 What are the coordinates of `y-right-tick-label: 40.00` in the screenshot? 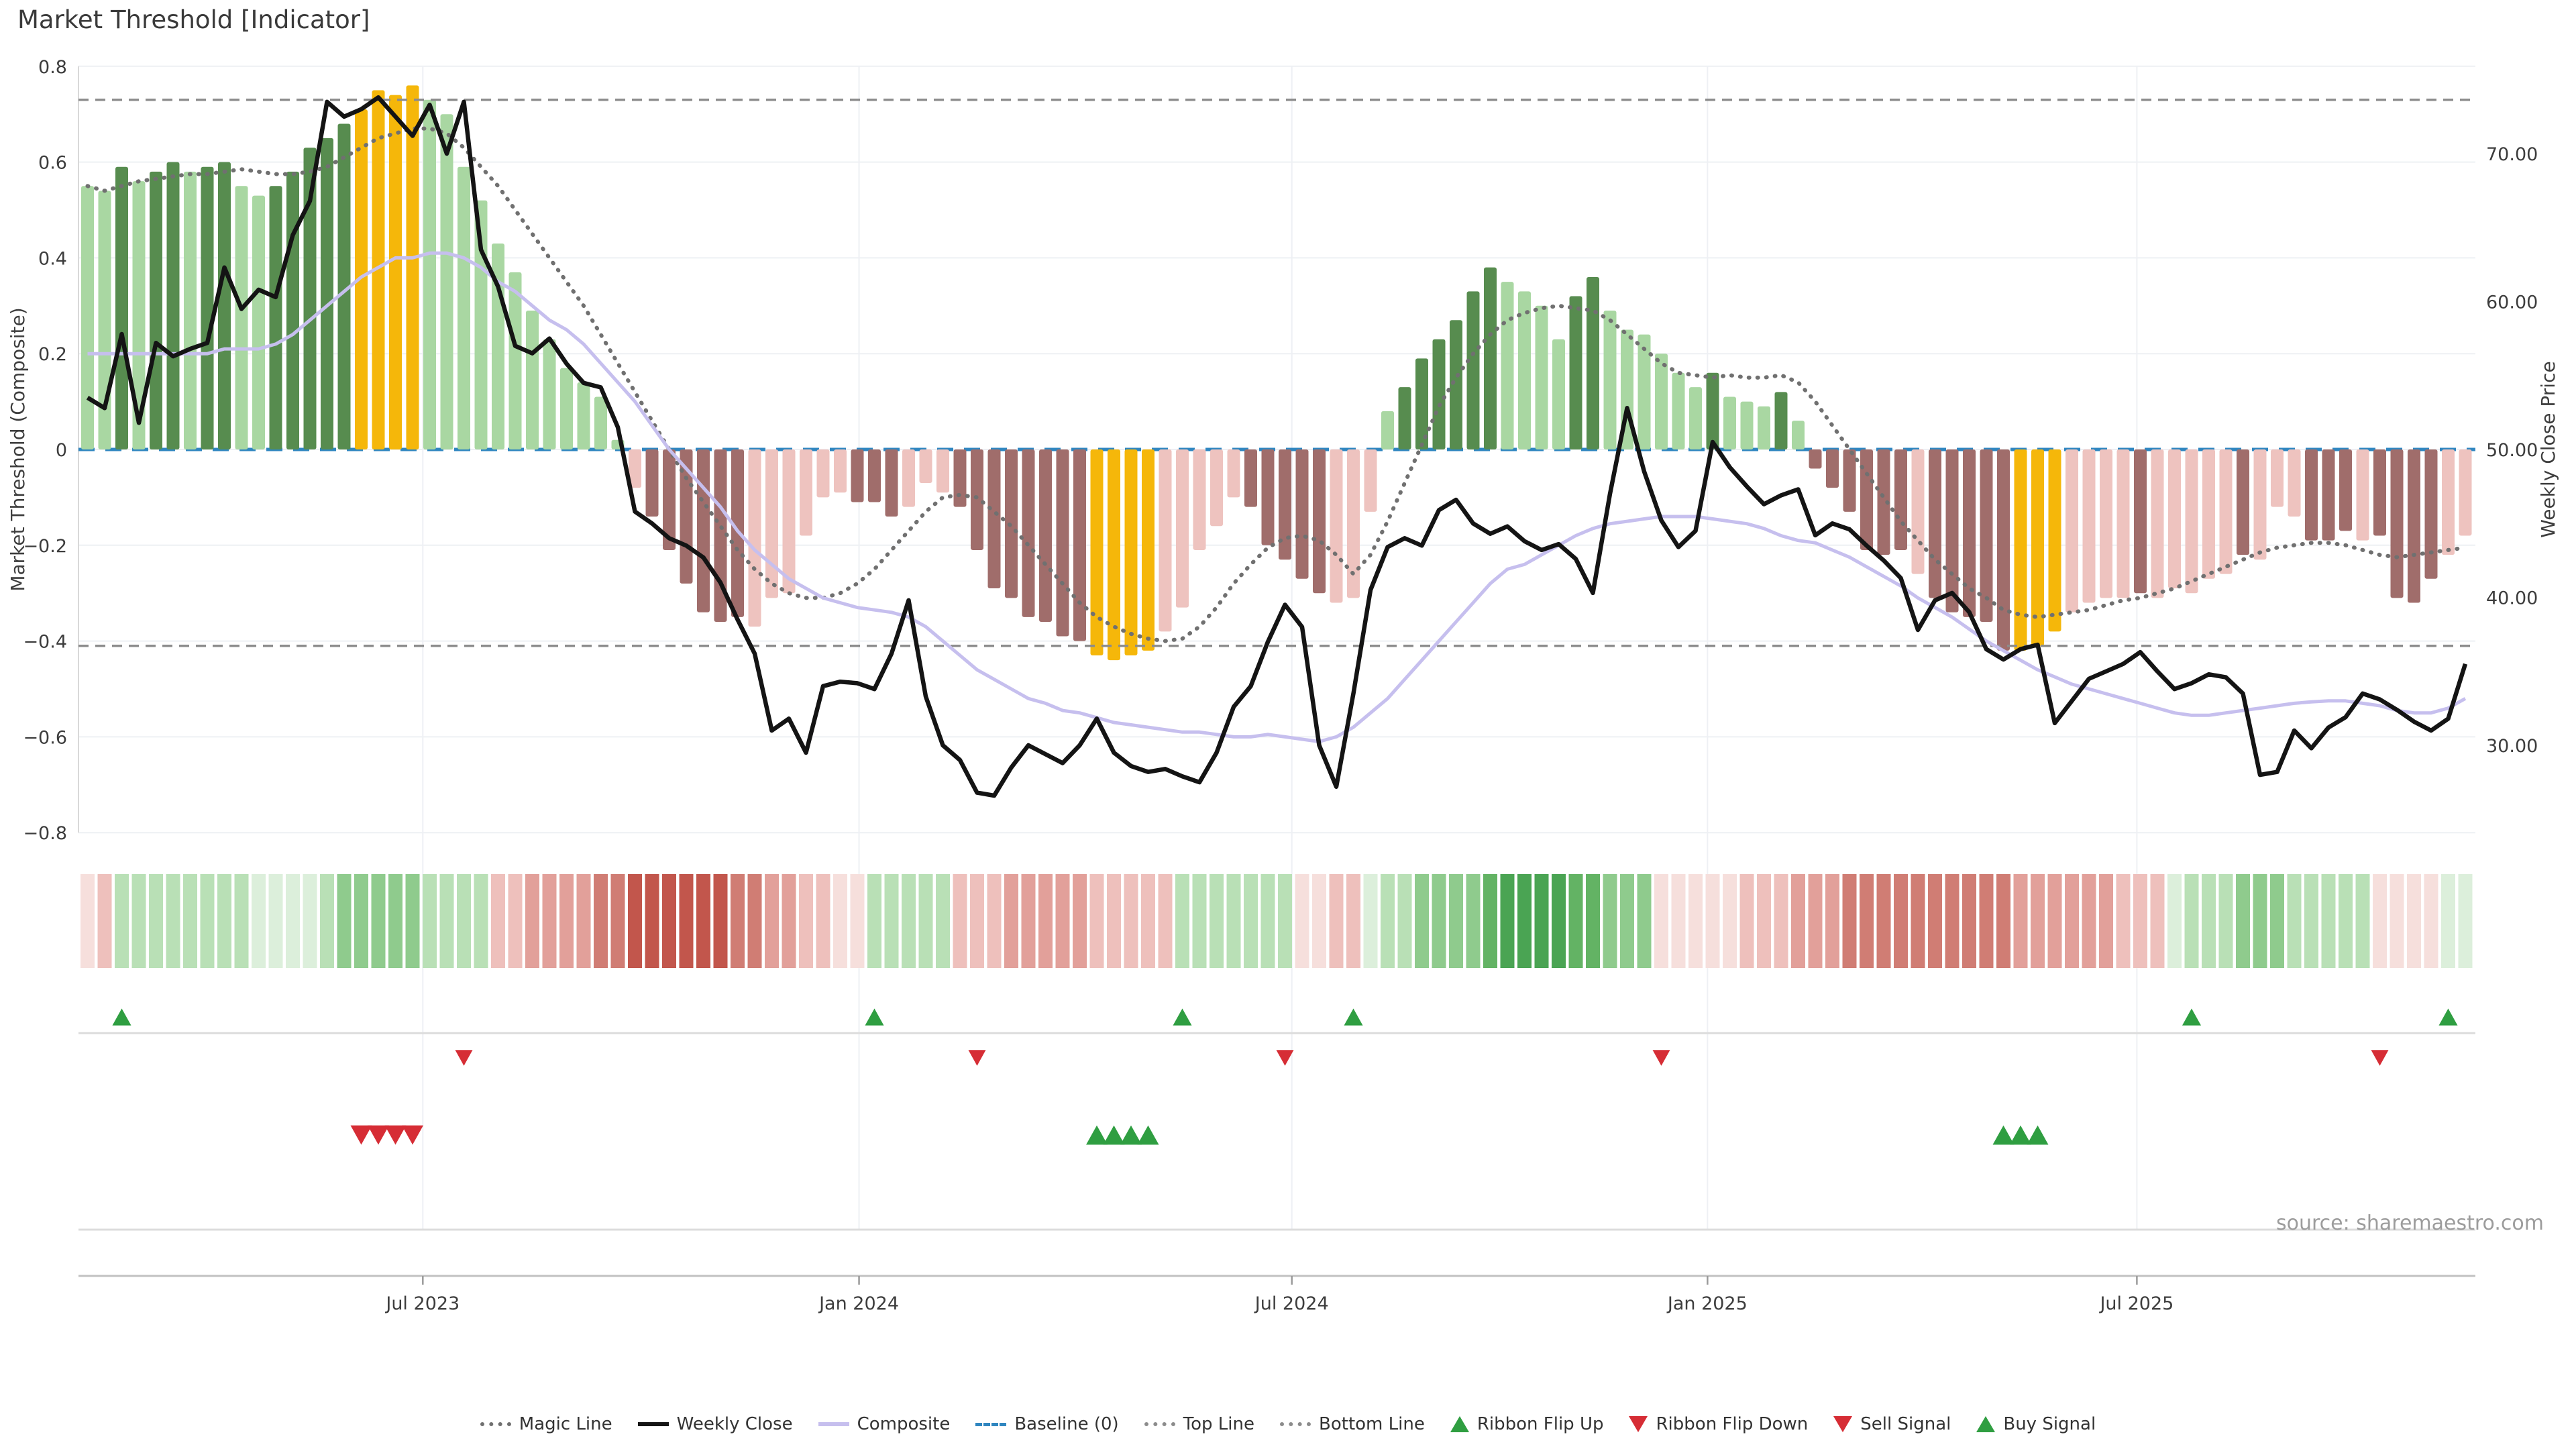 It's located at (2512, 598).